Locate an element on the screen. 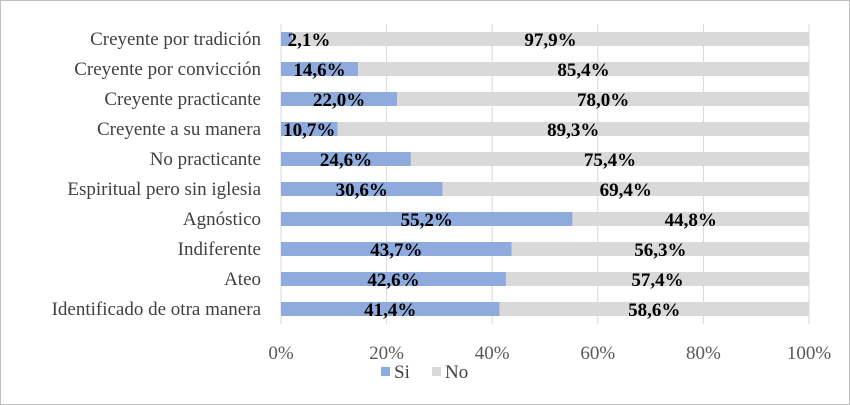  data-label-no: 89,3% is located at coordinates (573, 130).